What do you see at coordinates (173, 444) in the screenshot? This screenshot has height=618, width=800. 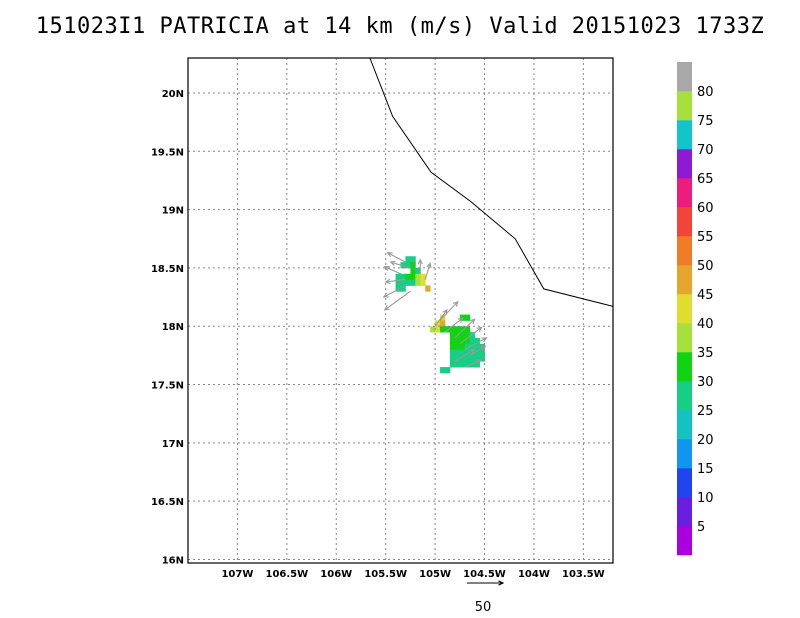 I see `latitude-label: 17N` at bounding box center [173, 444].